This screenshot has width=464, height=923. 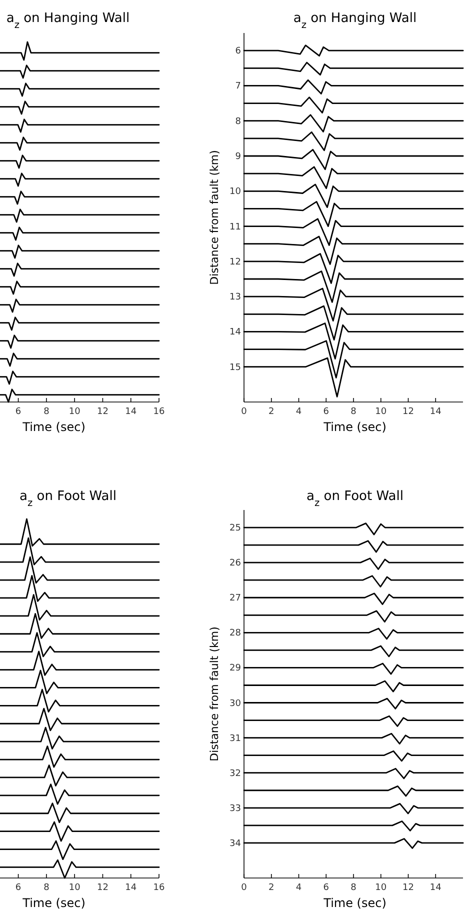 I want to click on y-tick-label: 27, so click(x=235, y=599).